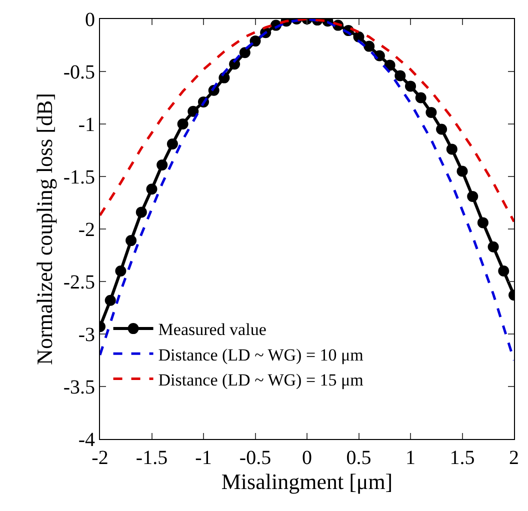 Image resolution: width=528 pixels, height=511 pixels. What do you see at coordinates (203, 458) in the screenshot?
I see `x-tick-label: -1` at bounding box center [203, 458].